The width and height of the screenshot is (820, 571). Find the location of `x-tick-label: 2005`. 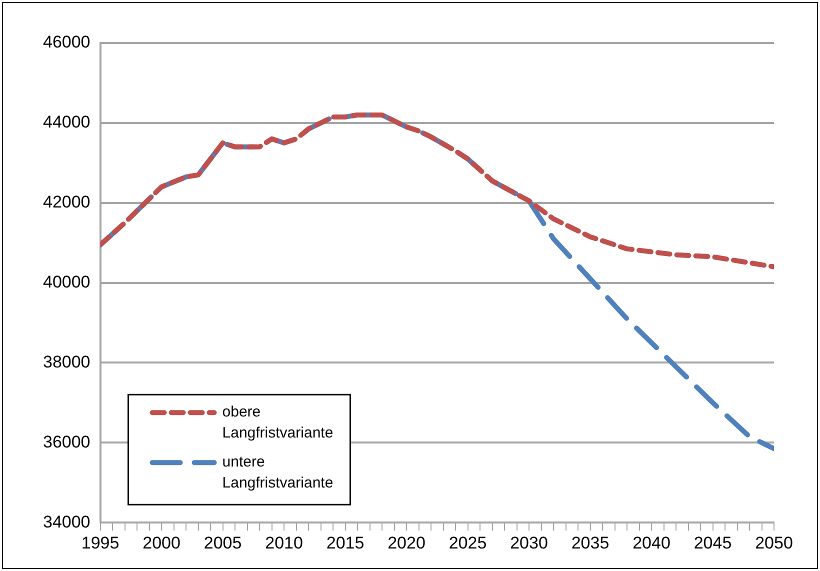

x-tick-label: 2005 is located at coordinates (223, 542).